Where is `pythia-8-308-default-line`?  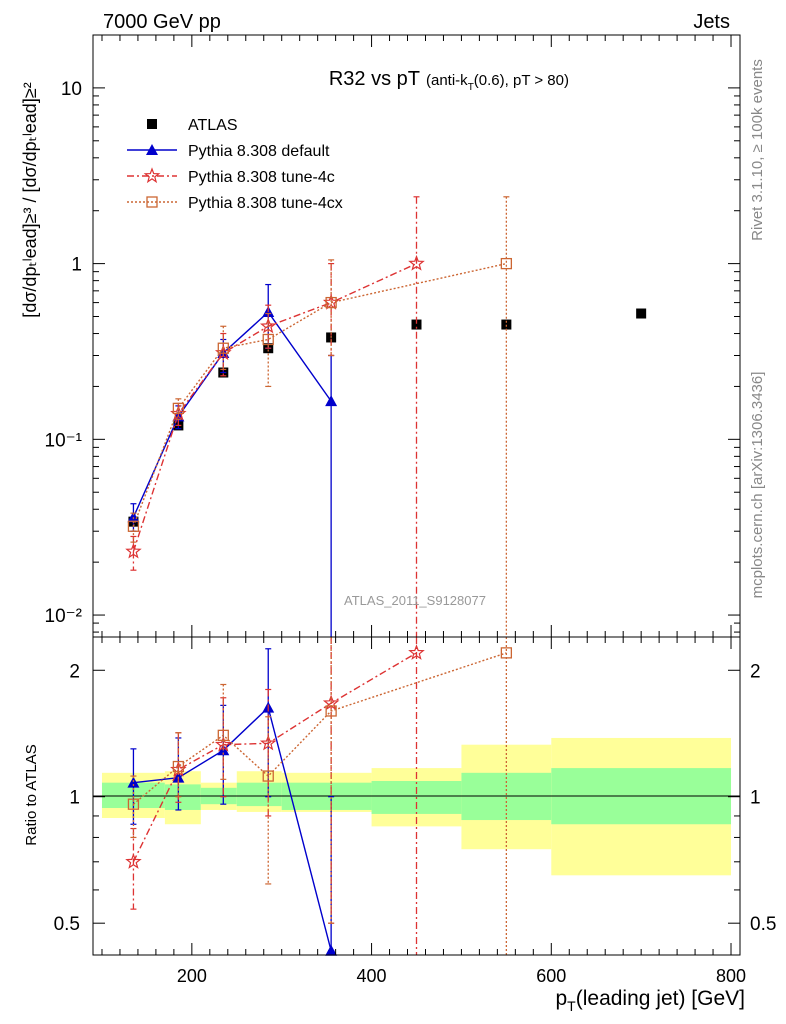 pythia-8-308-default-line is located at coordinates (232, 414).